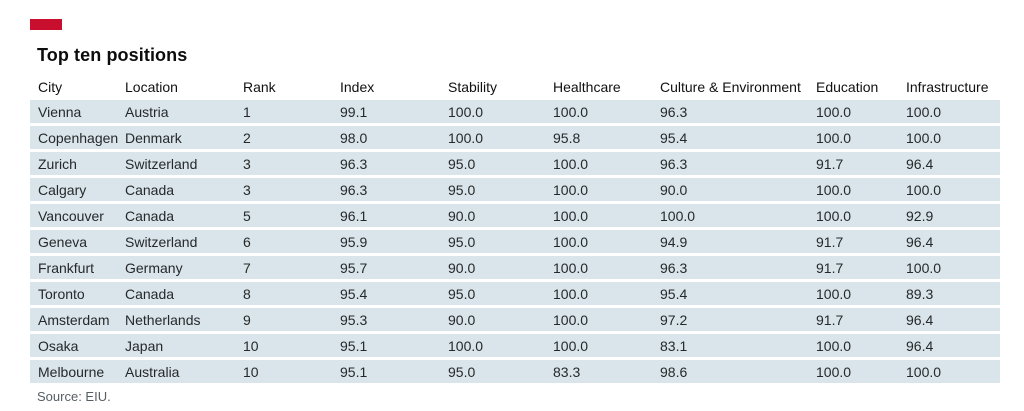  I want to click on cell-index: 95.3, so click(354, 319).